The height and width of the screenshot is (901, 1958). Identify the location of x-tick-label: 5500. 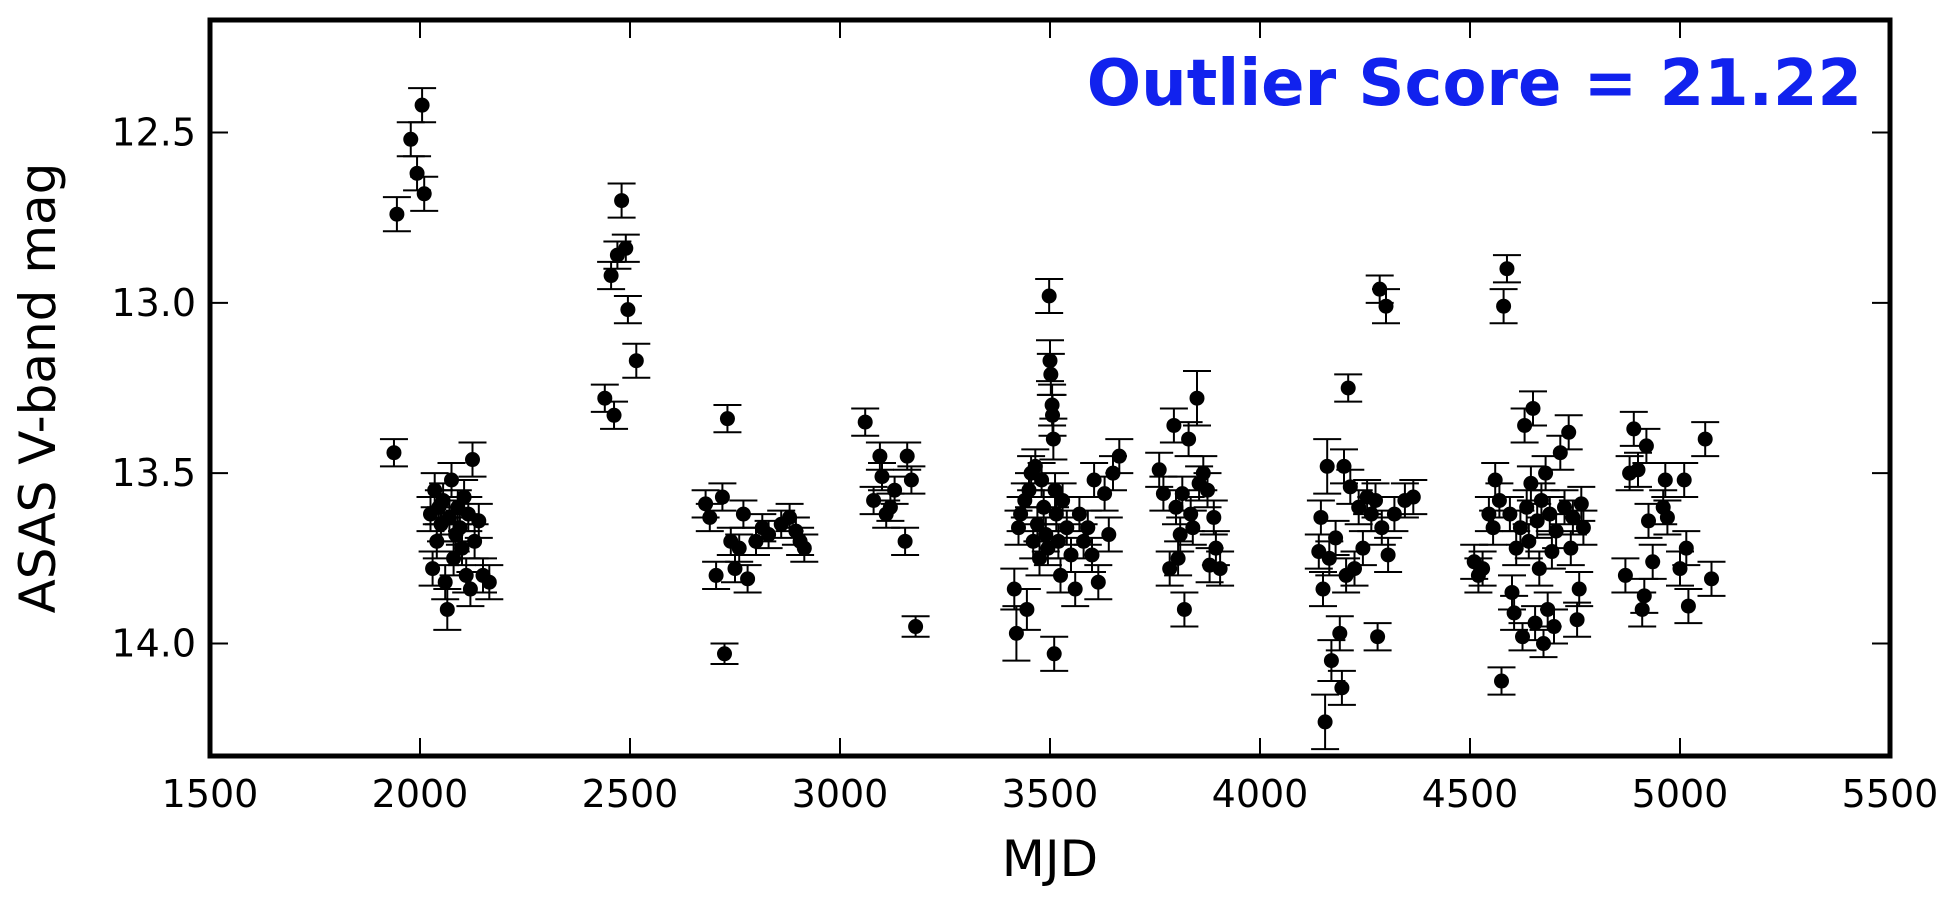
(1890, 794).